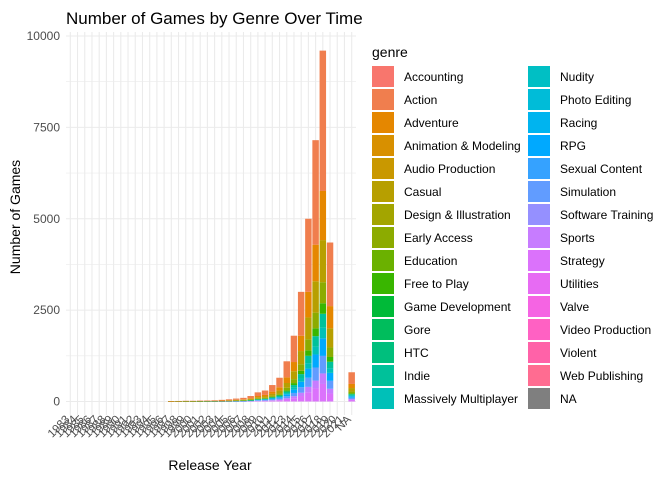 The width and height of the screenshot is (672, 480). What do you see at coordinates (420, 100) in the screenshot?
I see `legend-label: Action` at bounding box center [420, 100].